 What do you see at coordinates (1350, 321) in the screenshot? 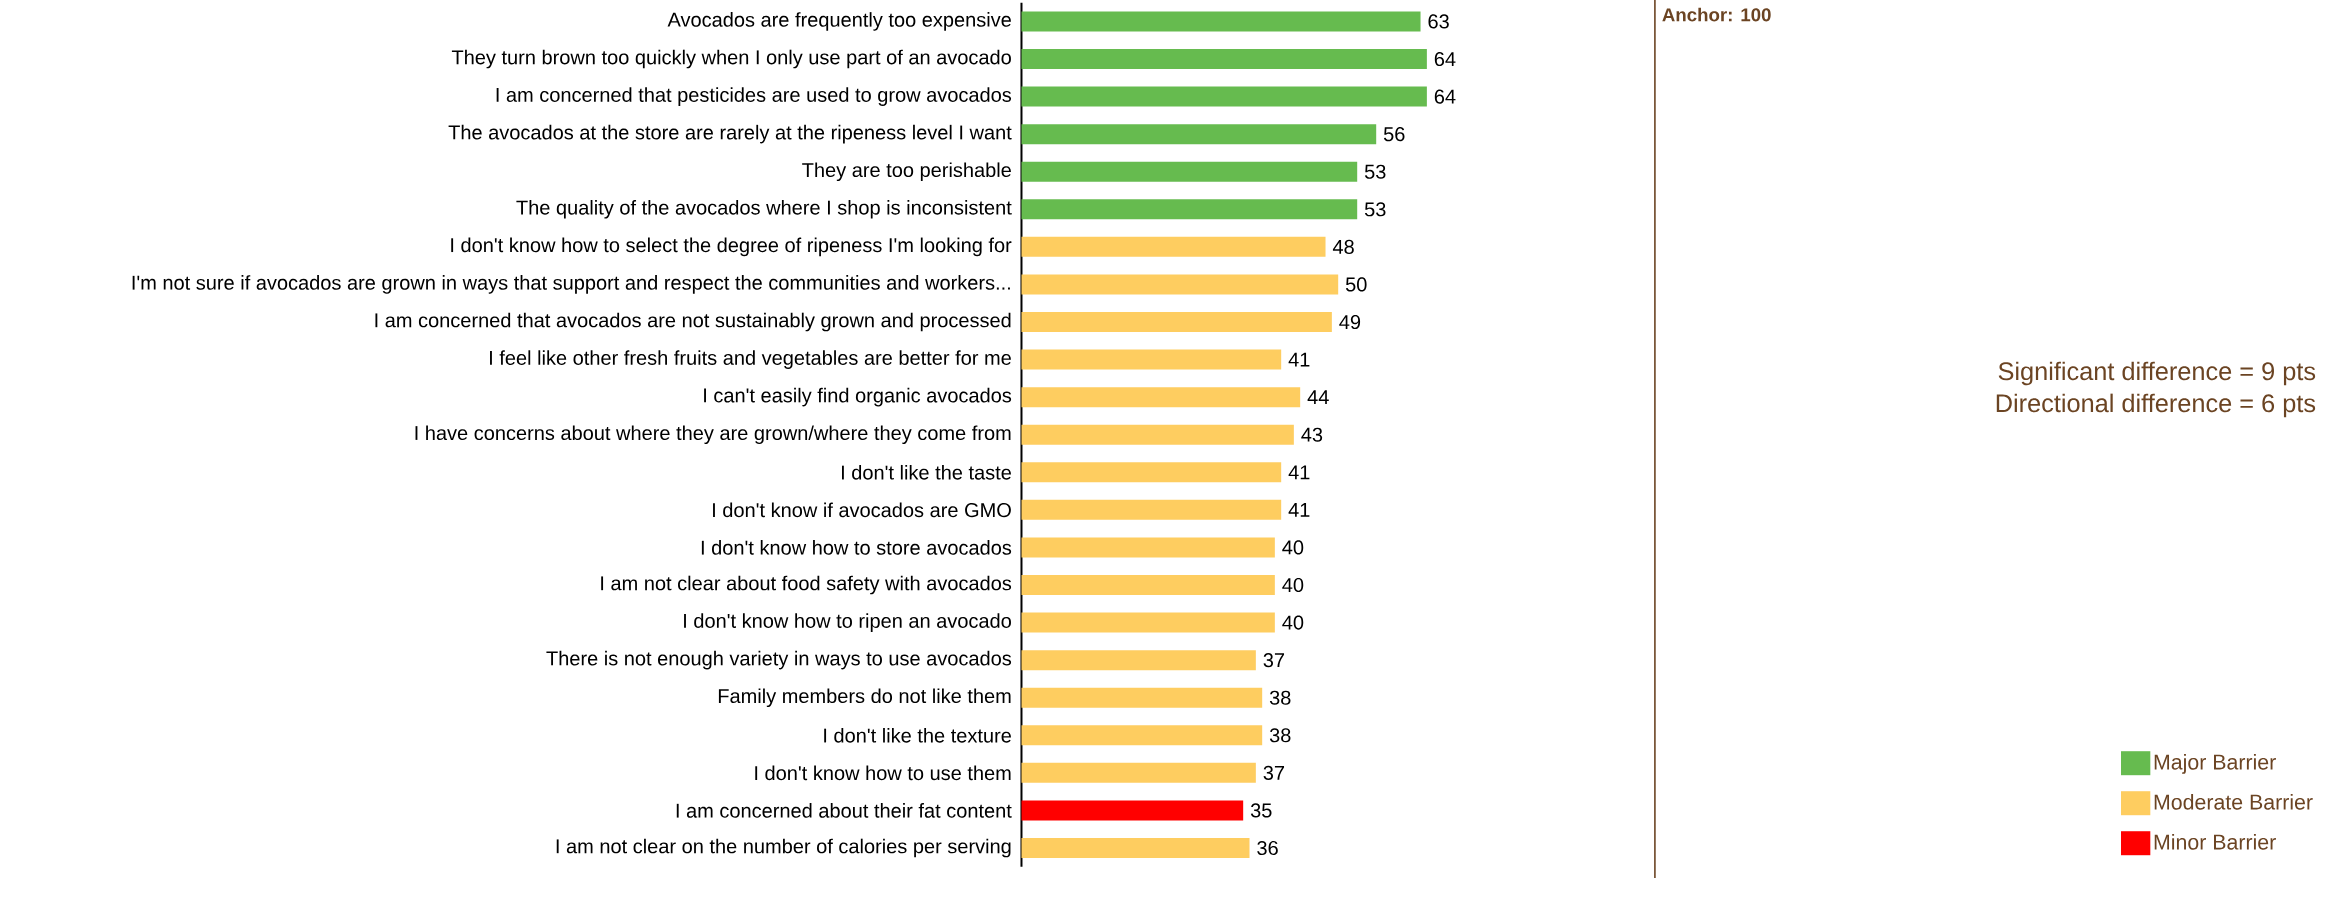
I see `data-label: 49` at bounding box center [1350, 321].